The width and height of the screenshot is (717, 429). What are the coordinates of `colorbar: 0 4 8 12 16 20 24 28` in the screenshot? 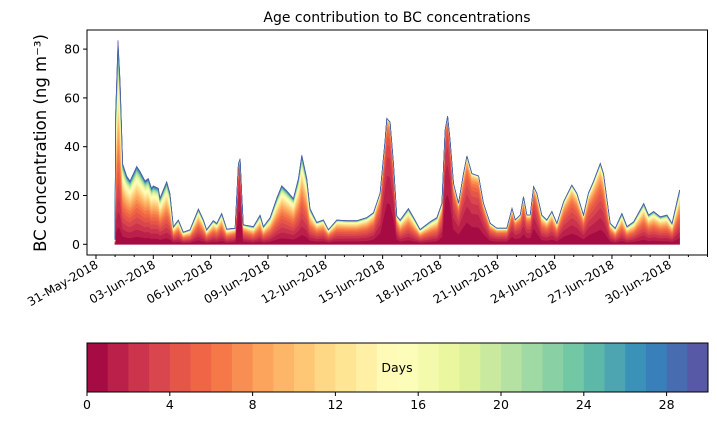 It's located at (396, 377).